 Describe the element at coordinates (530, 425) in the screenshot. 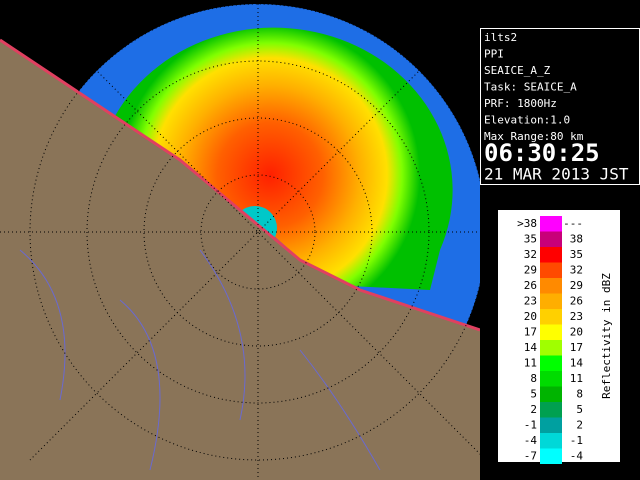

I see `legend-low: -1` at that location.